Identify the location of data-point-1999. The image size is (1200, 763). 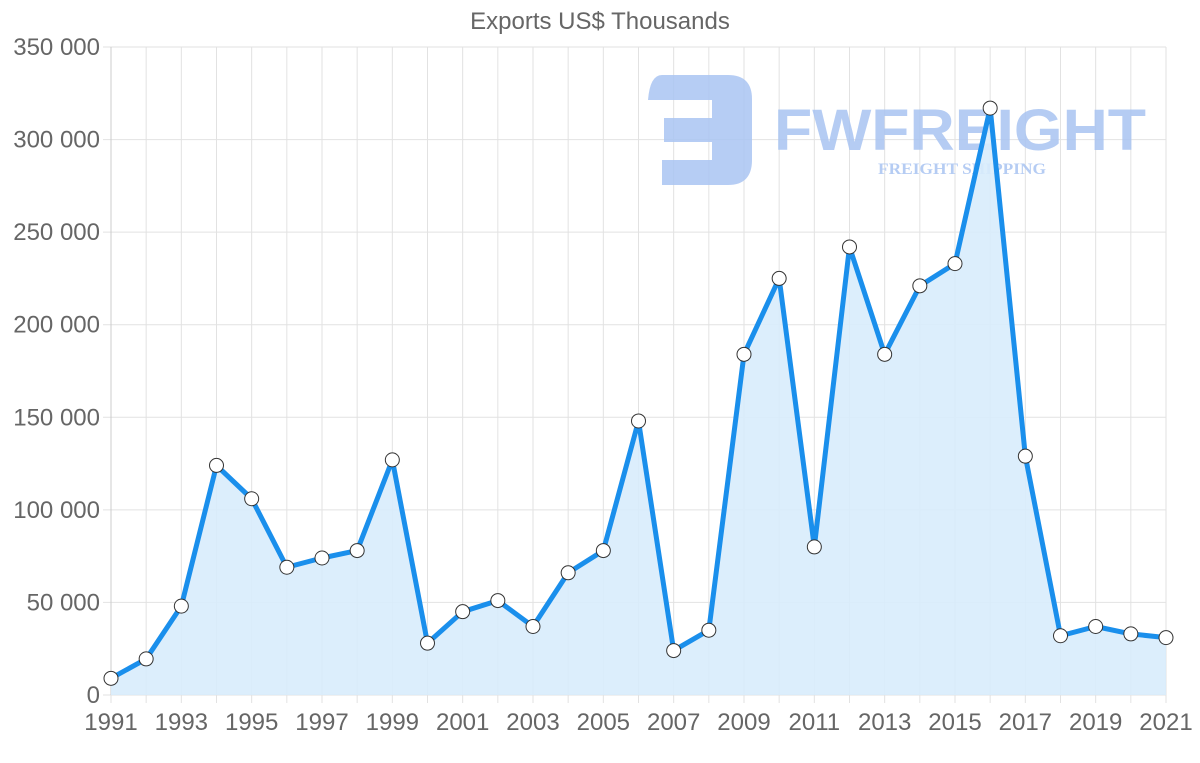
(392, 460).